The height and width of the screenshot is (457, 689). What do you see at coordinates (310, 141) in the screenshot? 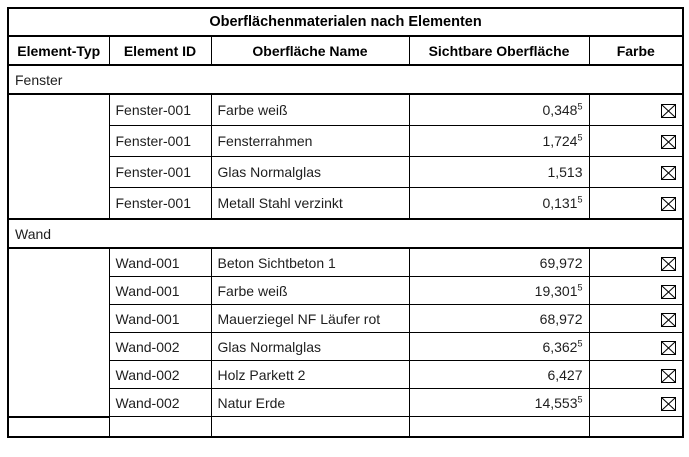
I see `surface-name-cell: Fensterrahmen` at bounding box center [310, 141].